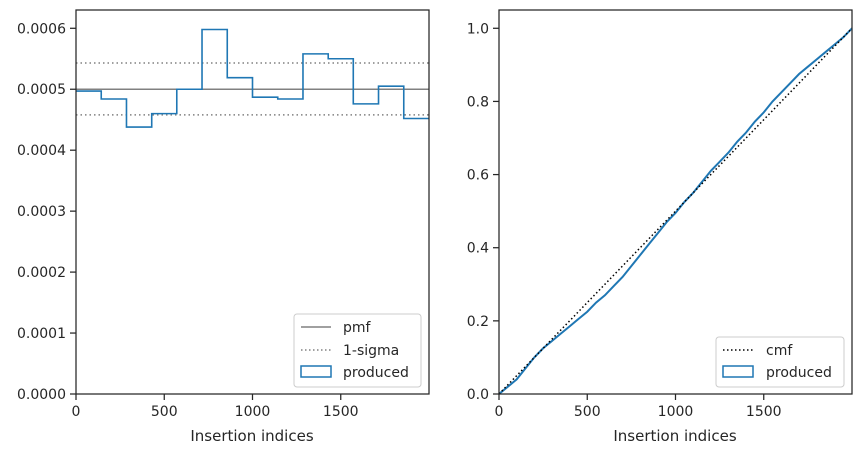 Image resolution: width=861 pixels, height=453 pixels. Describe the element at coordinates (41, 212) in the screenshot. I see `y-tick-label: 0.0003` at that location.